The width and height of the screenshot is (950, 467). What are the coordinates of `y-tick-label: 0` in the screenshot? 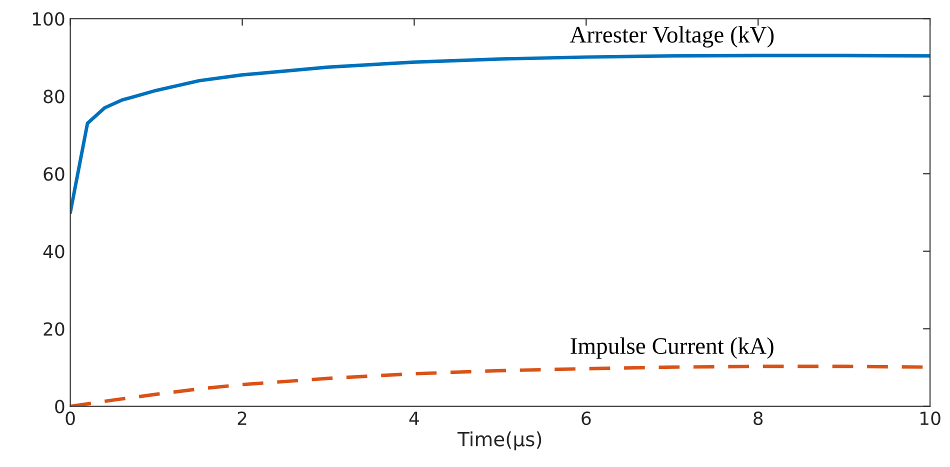 It's located at (59, 407).